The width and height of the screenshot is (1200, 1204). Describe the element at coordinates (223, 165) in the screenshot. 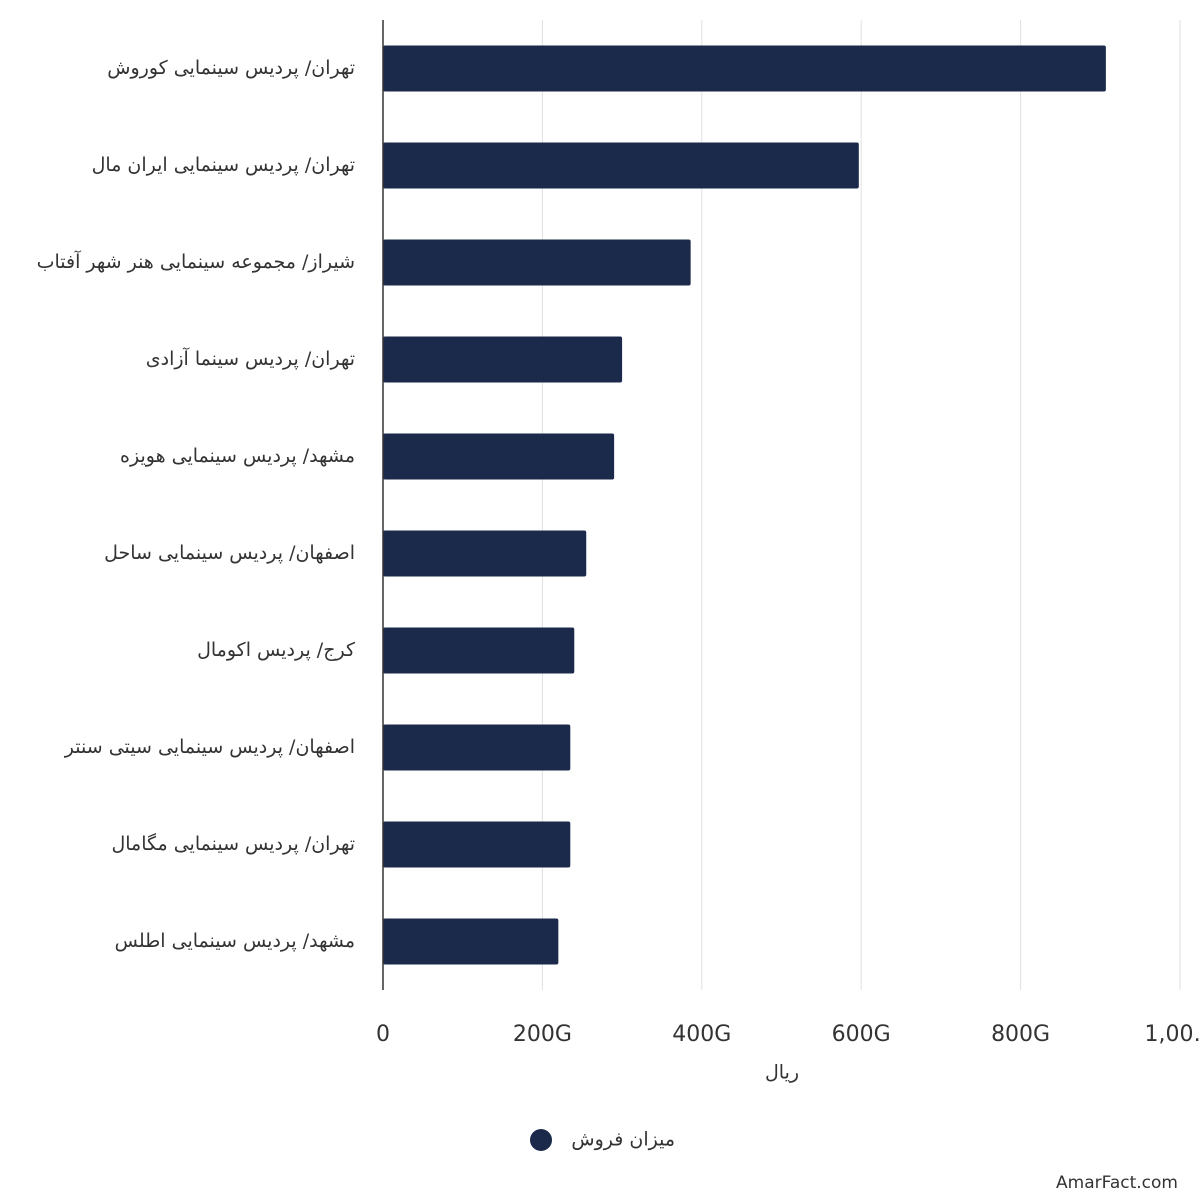

I see `y-tick-label: تهران/ پردیس سینمایی ایران مال` at that location.